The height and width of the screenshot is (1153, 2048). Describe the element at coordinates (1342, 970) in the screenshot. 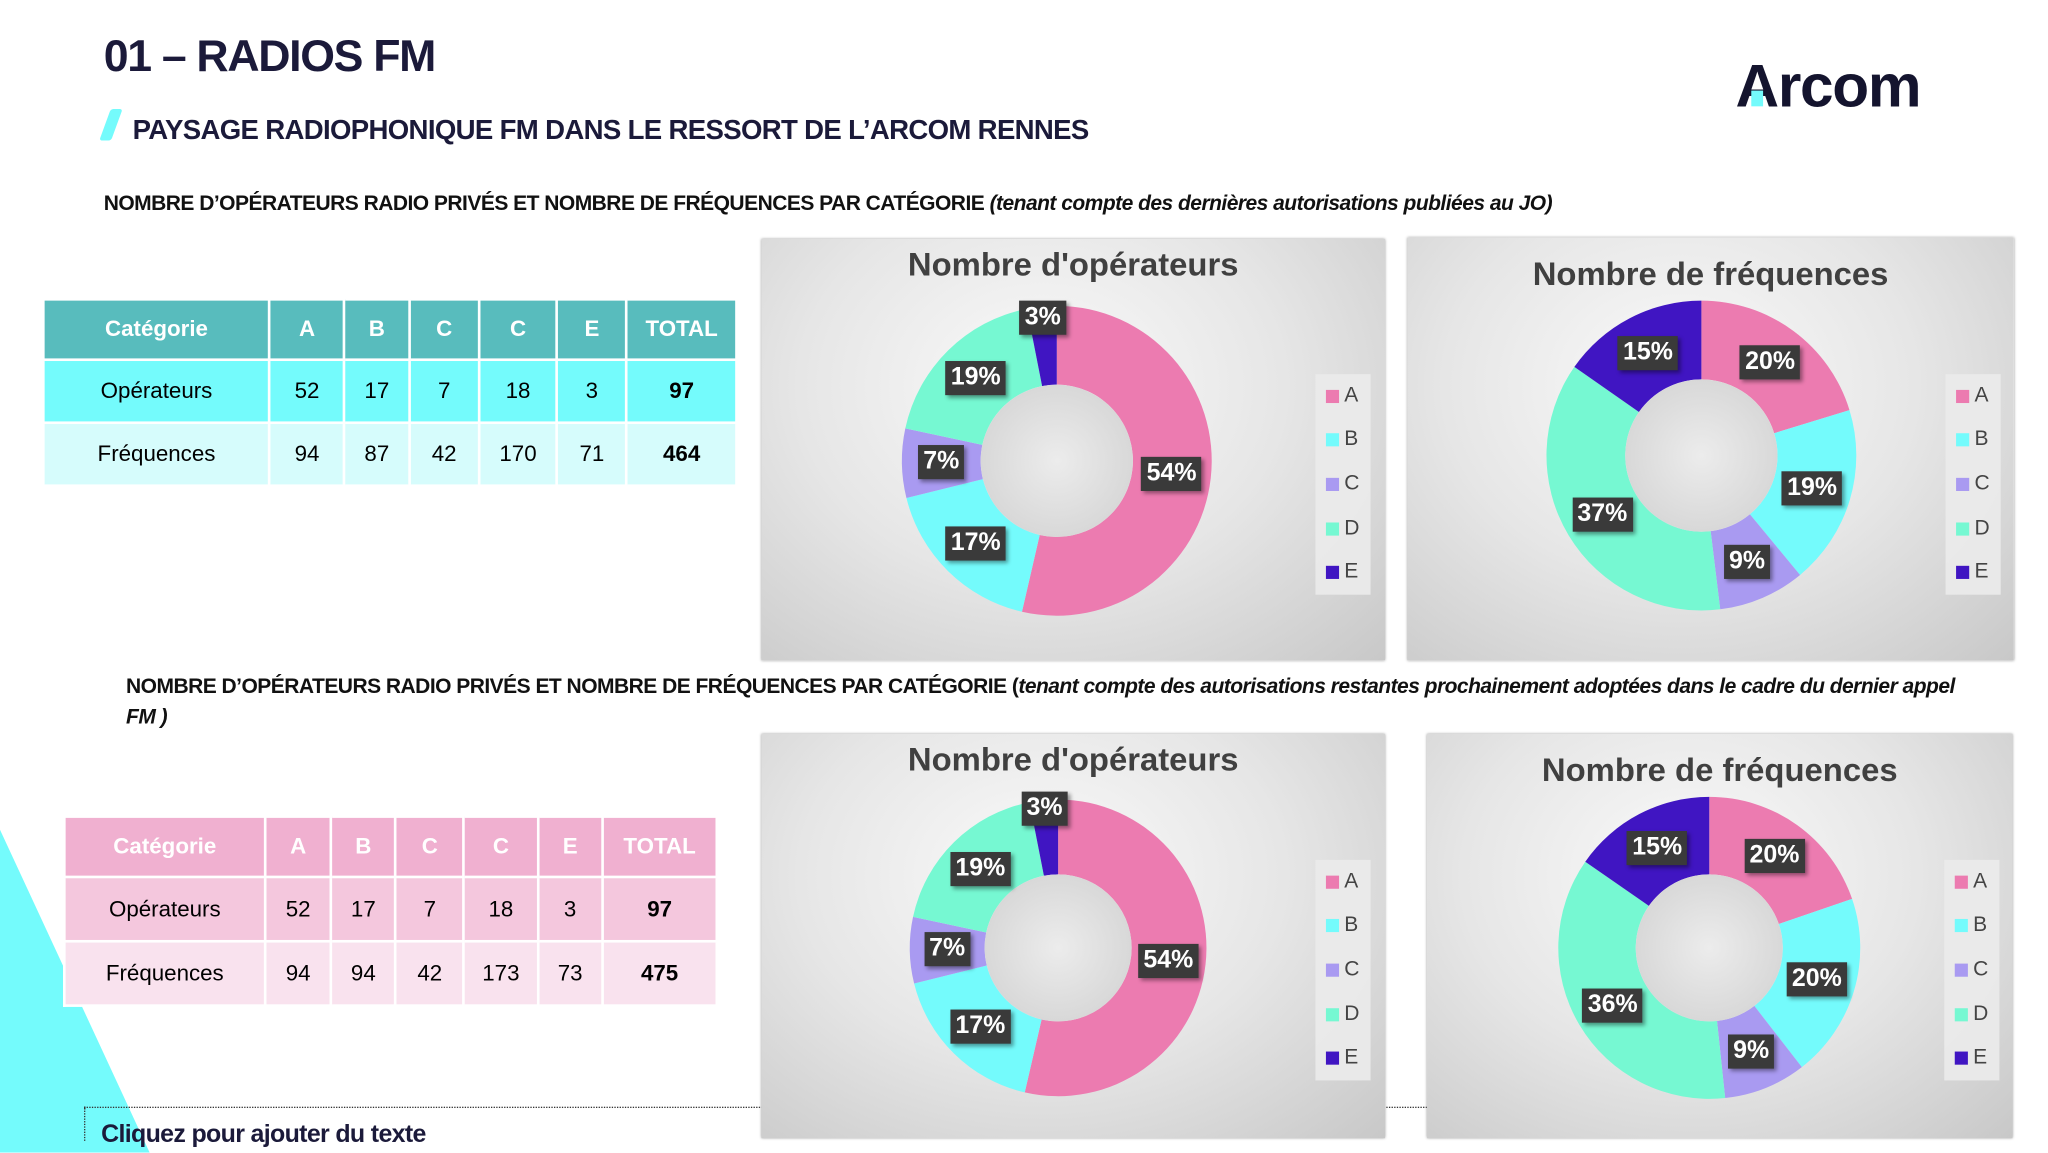

I see `legend-item: C` at that location.